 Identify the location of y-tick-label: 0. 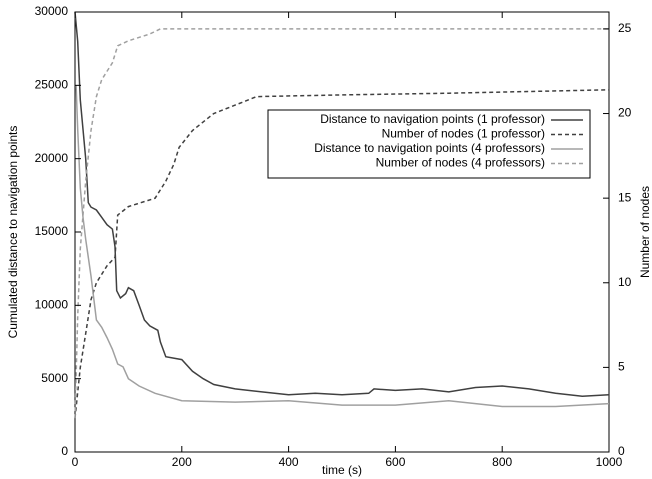
(64, 451).